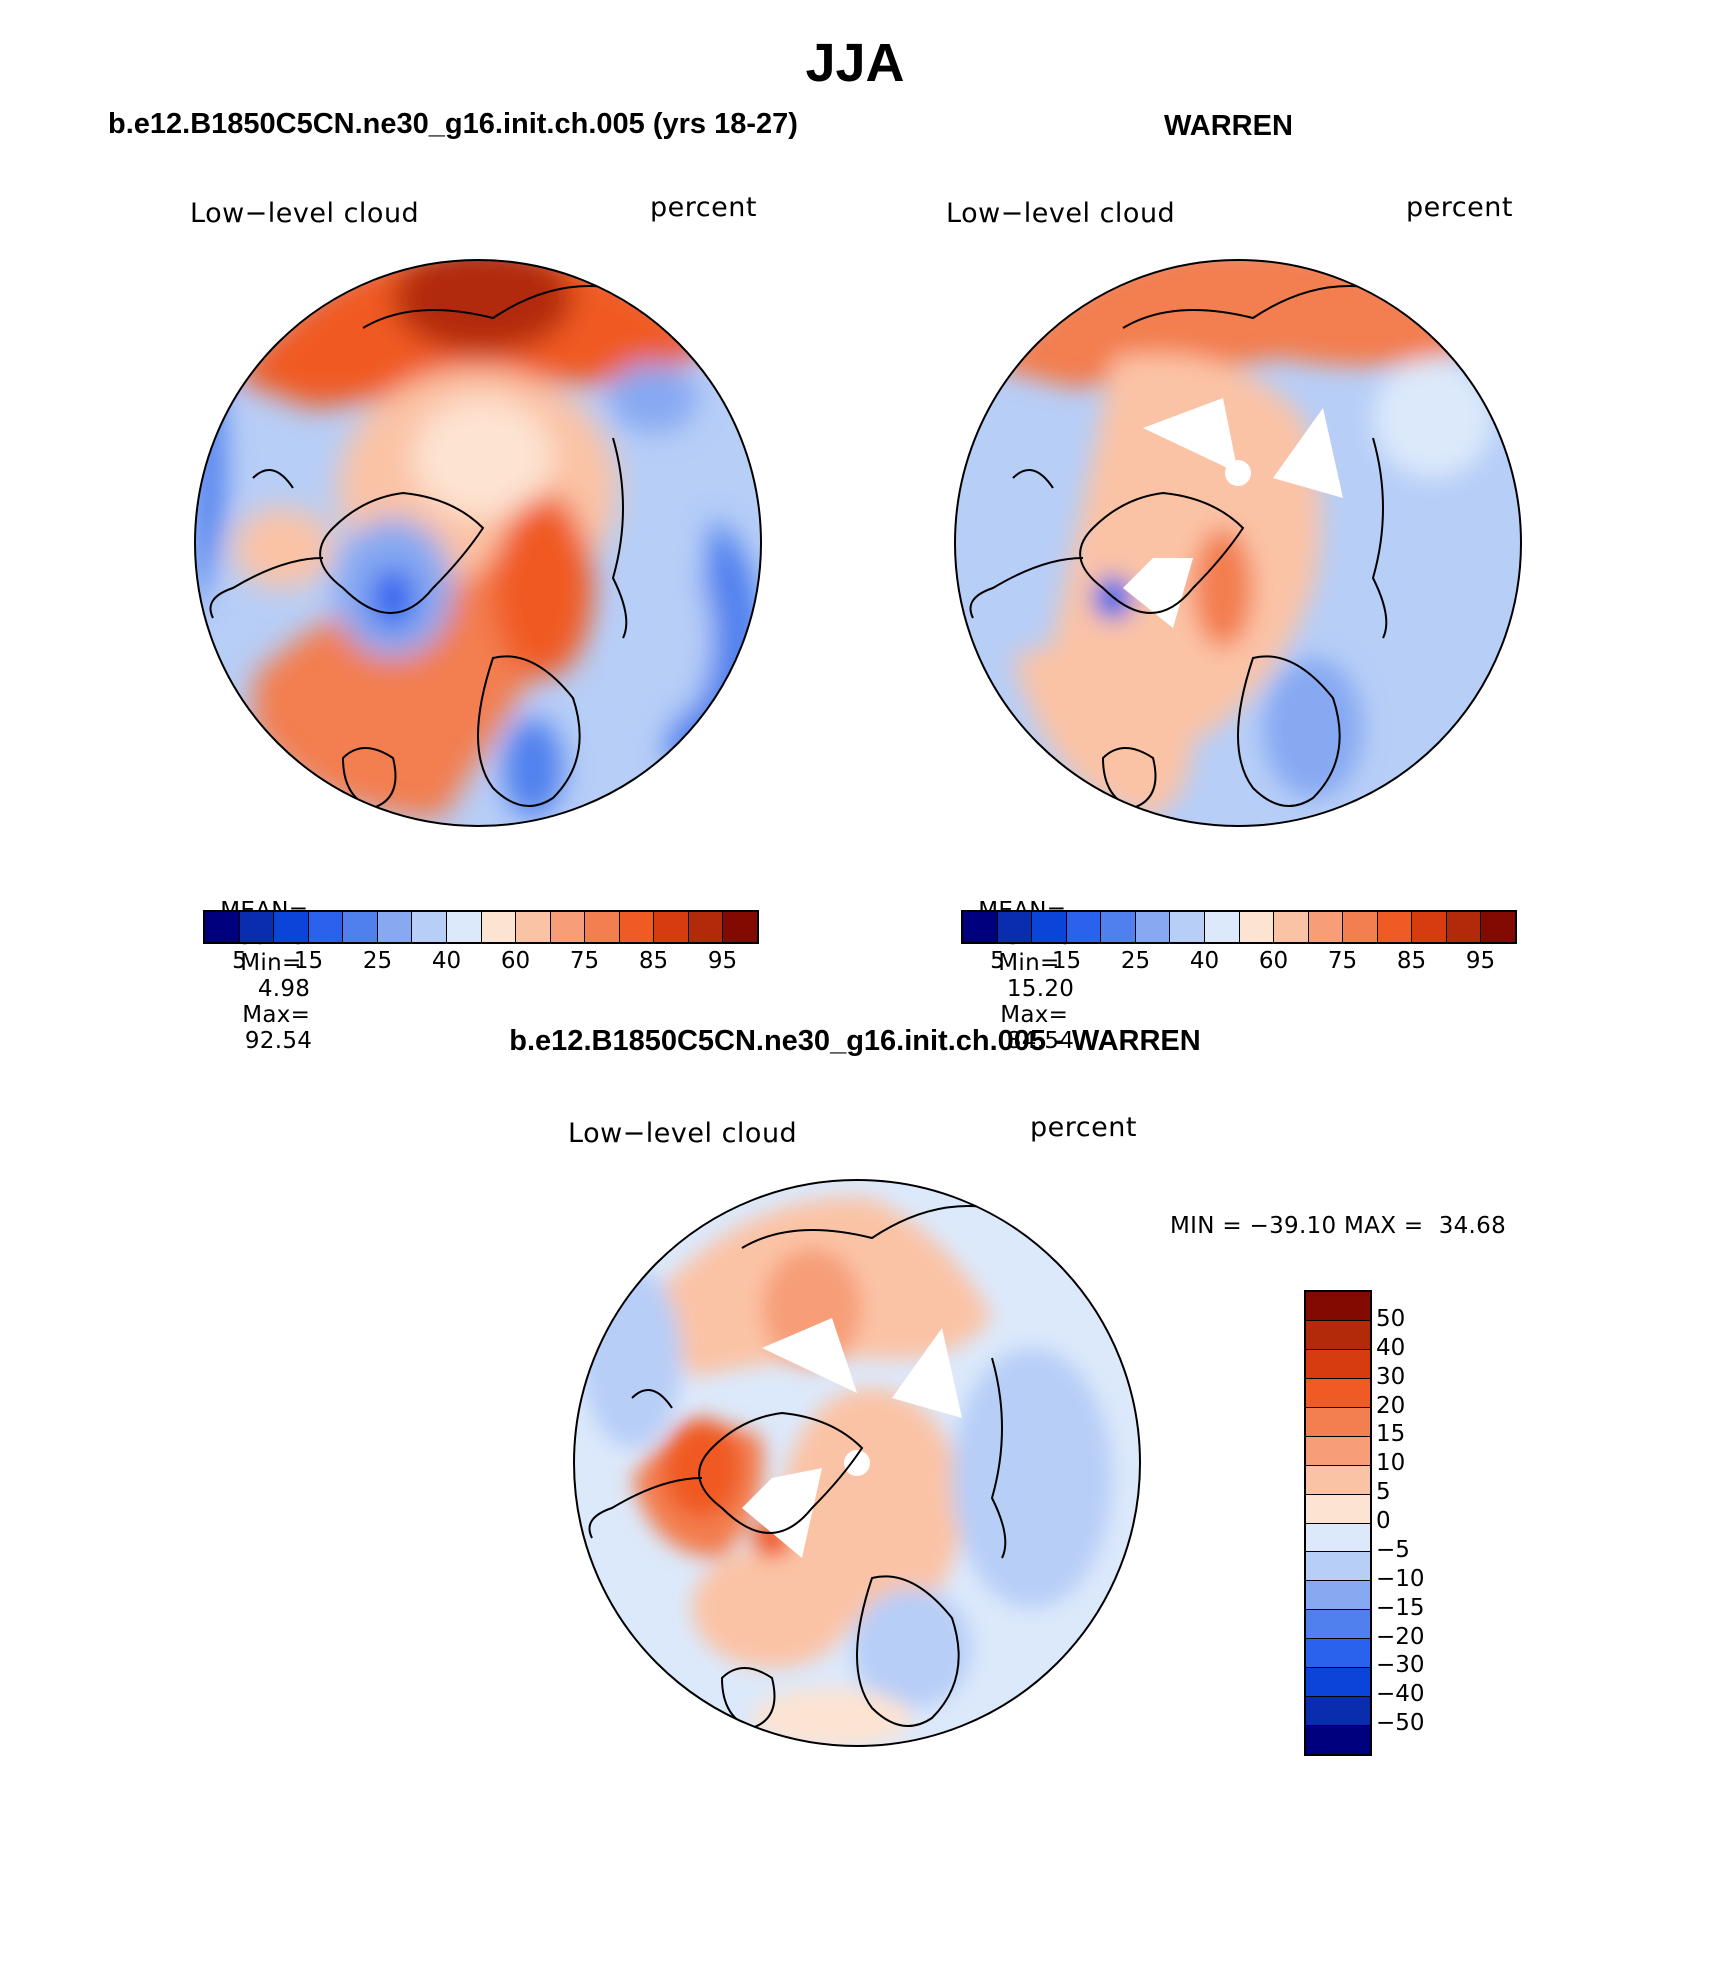 The width and height of the screenshot is (1710, 1961). I want to click on diff-colorbar-ticks: 50 40 30 20 15 10 5 0 −5 −10 −15 −20 −30 −40 −50, so click(1426, 1521).